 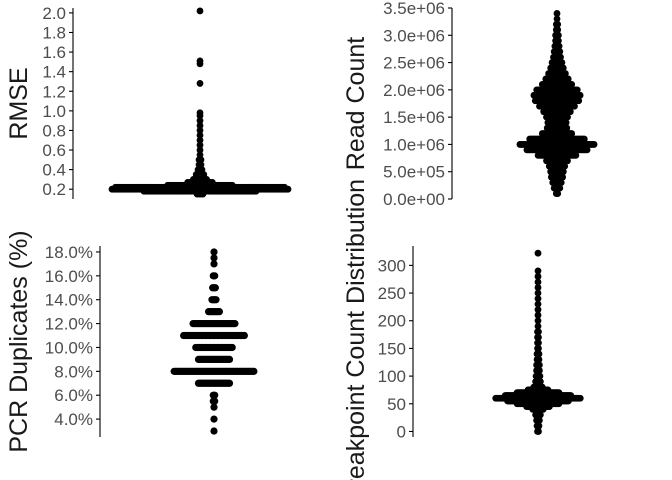 I want to click on y-tick-label: 18.0%, so click(x=69, y=252).